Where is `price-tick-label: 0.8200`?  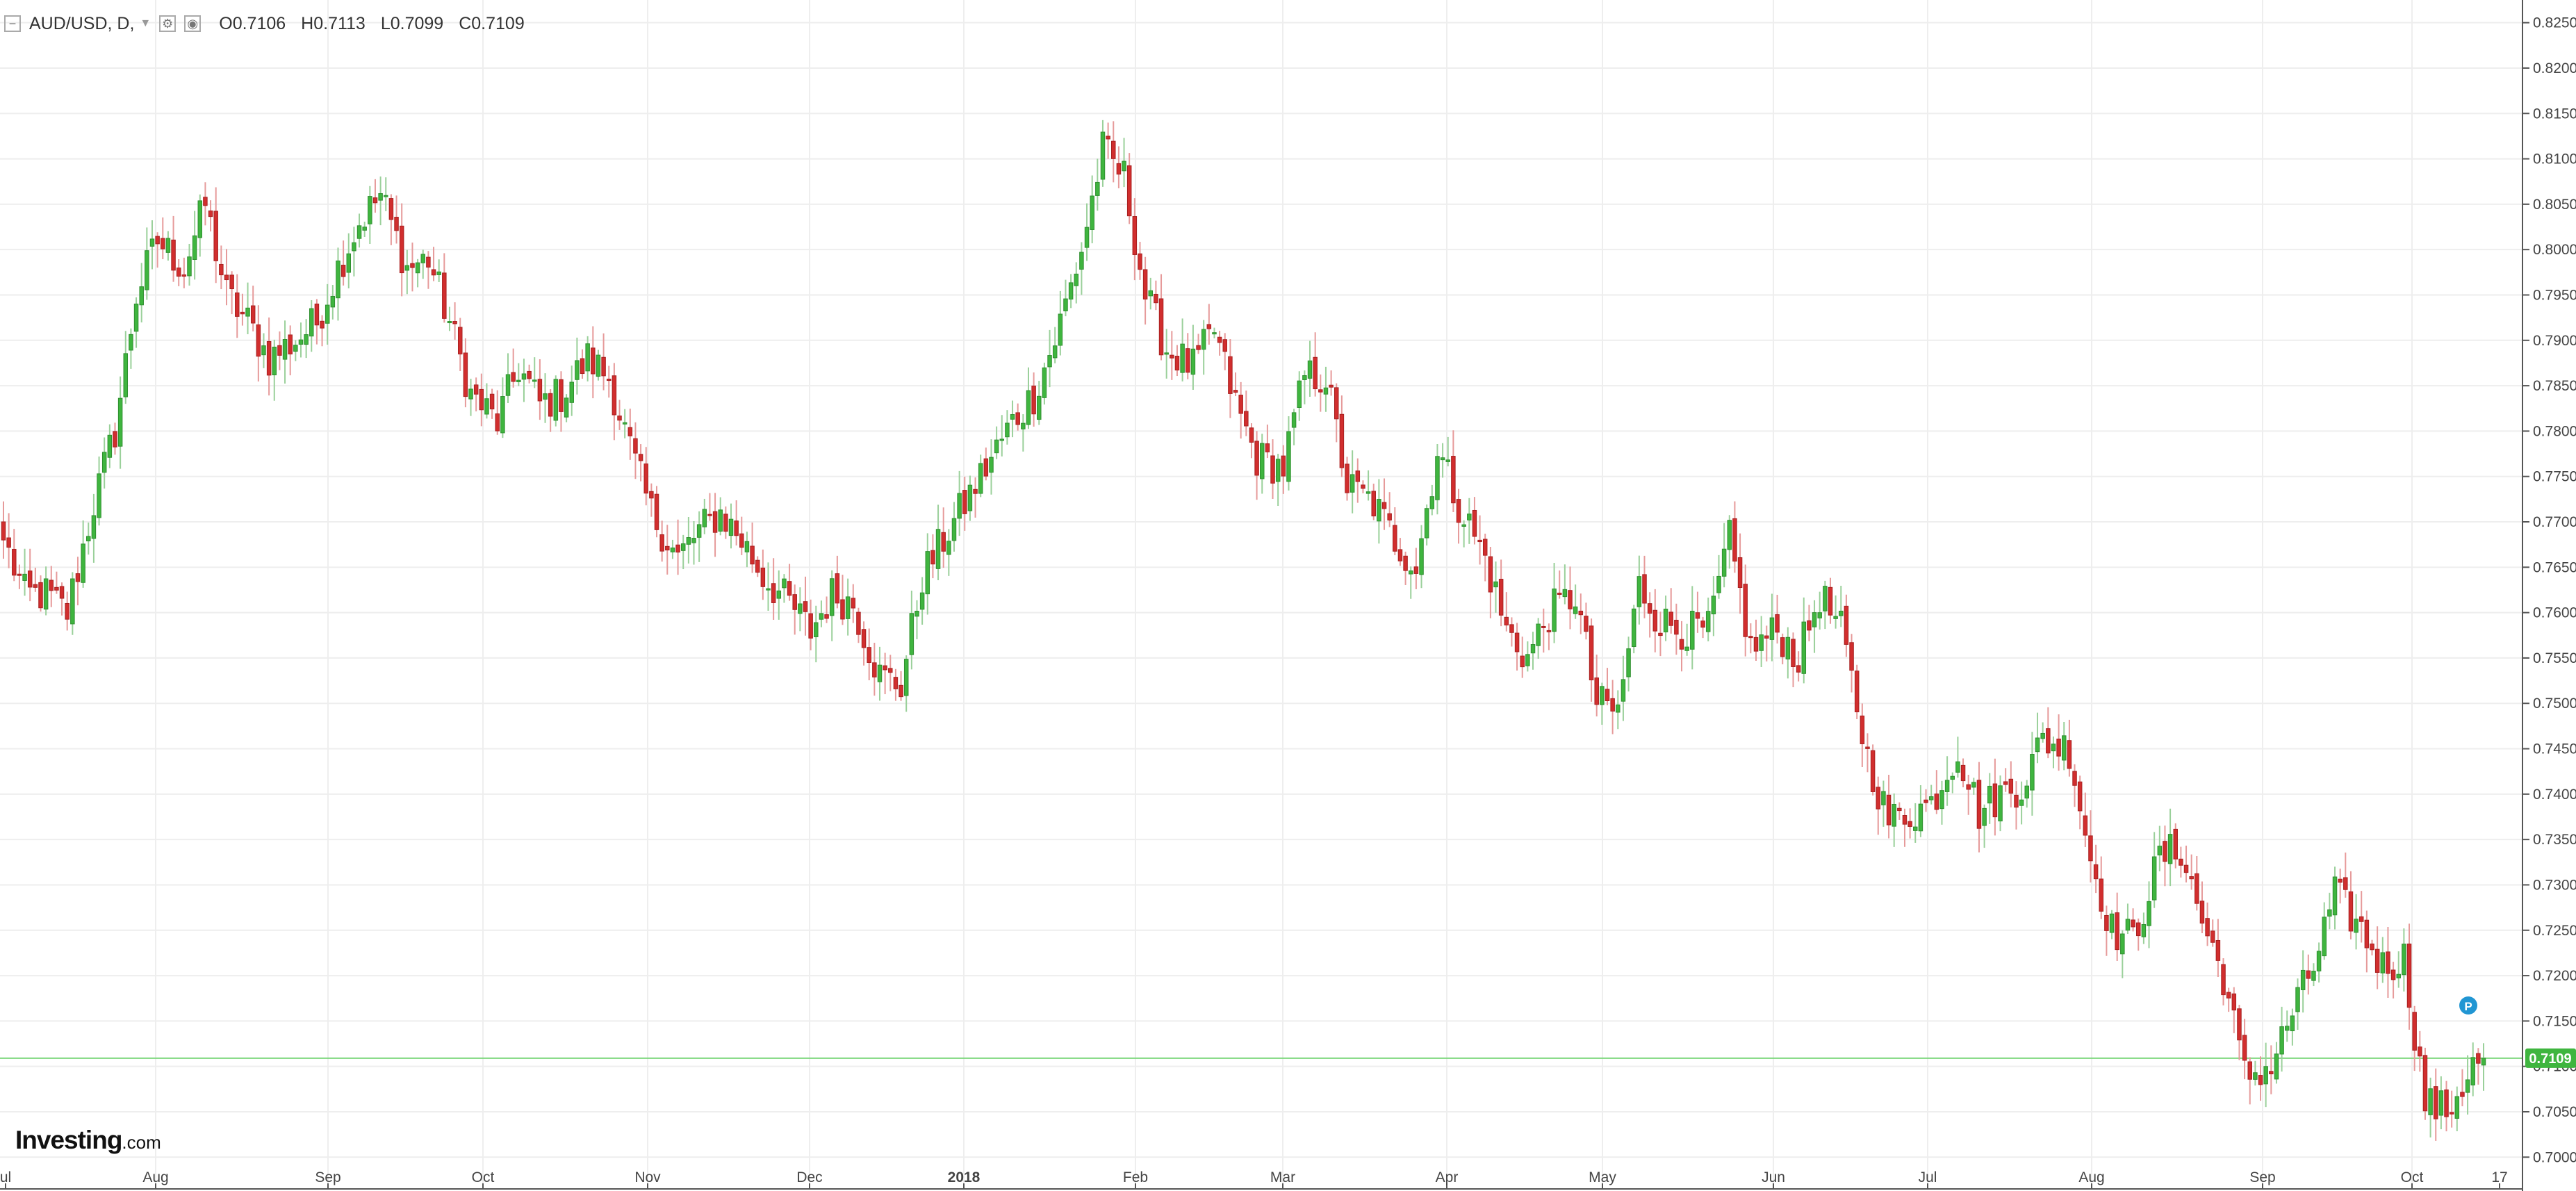
price-tick-label: 0.8200 is located at coordinates (2554, 68).